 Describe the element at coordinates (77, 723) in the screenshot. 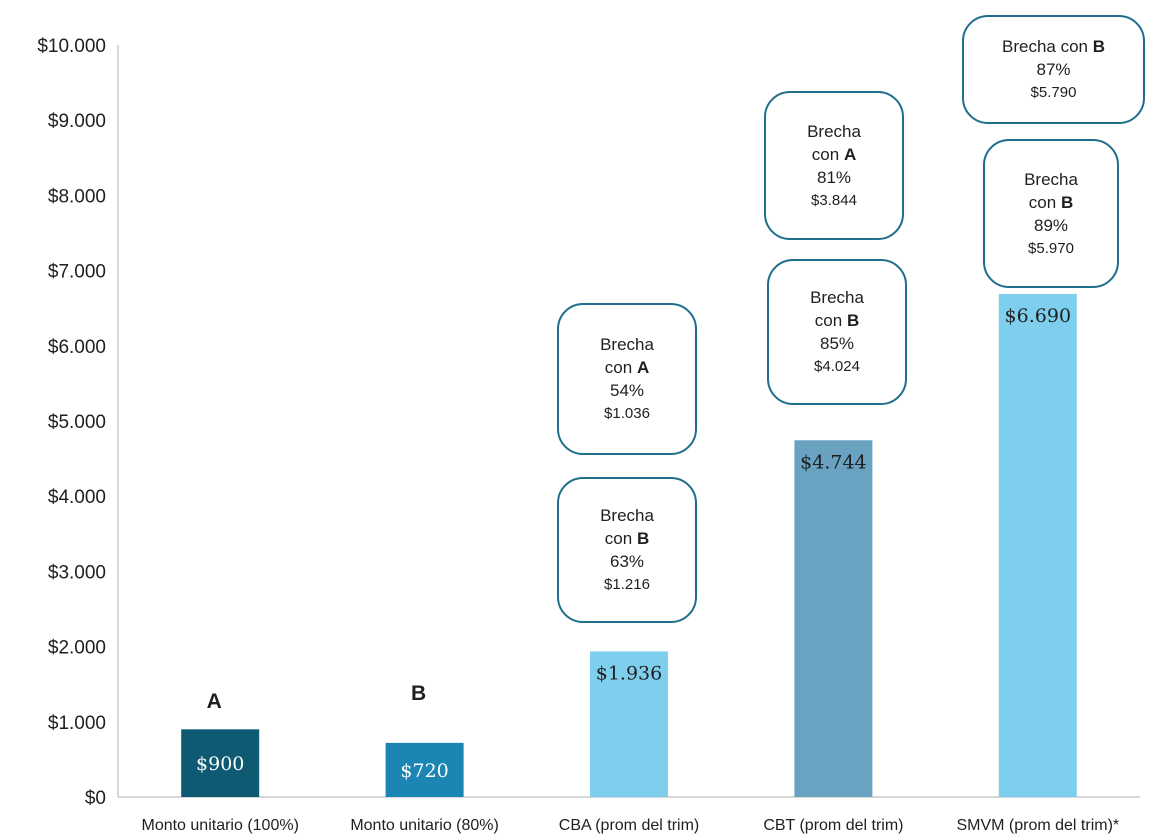

I see `y-tick-label: $1.000` at that location.